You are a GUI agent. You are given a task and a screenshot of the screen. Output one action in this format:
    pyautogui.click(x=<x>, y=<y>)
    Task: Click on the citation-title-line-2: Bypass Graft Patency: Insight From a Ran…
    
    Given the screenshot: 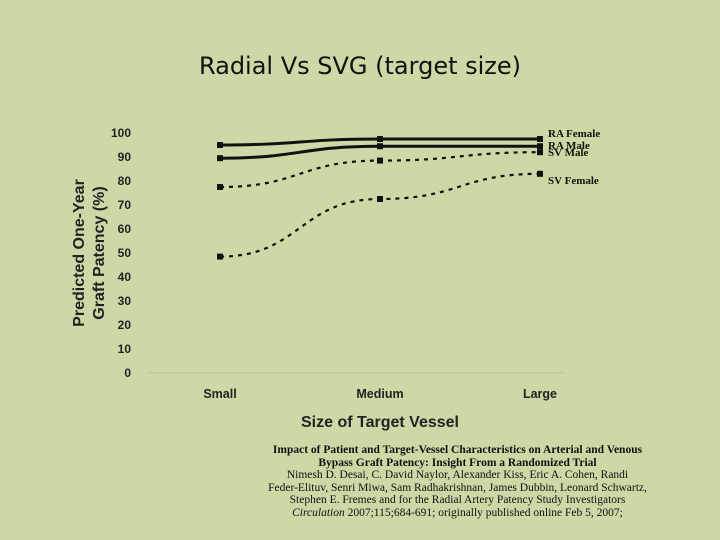 What is the action you would take?
    pyautogui.click(x=457, y=462)
    